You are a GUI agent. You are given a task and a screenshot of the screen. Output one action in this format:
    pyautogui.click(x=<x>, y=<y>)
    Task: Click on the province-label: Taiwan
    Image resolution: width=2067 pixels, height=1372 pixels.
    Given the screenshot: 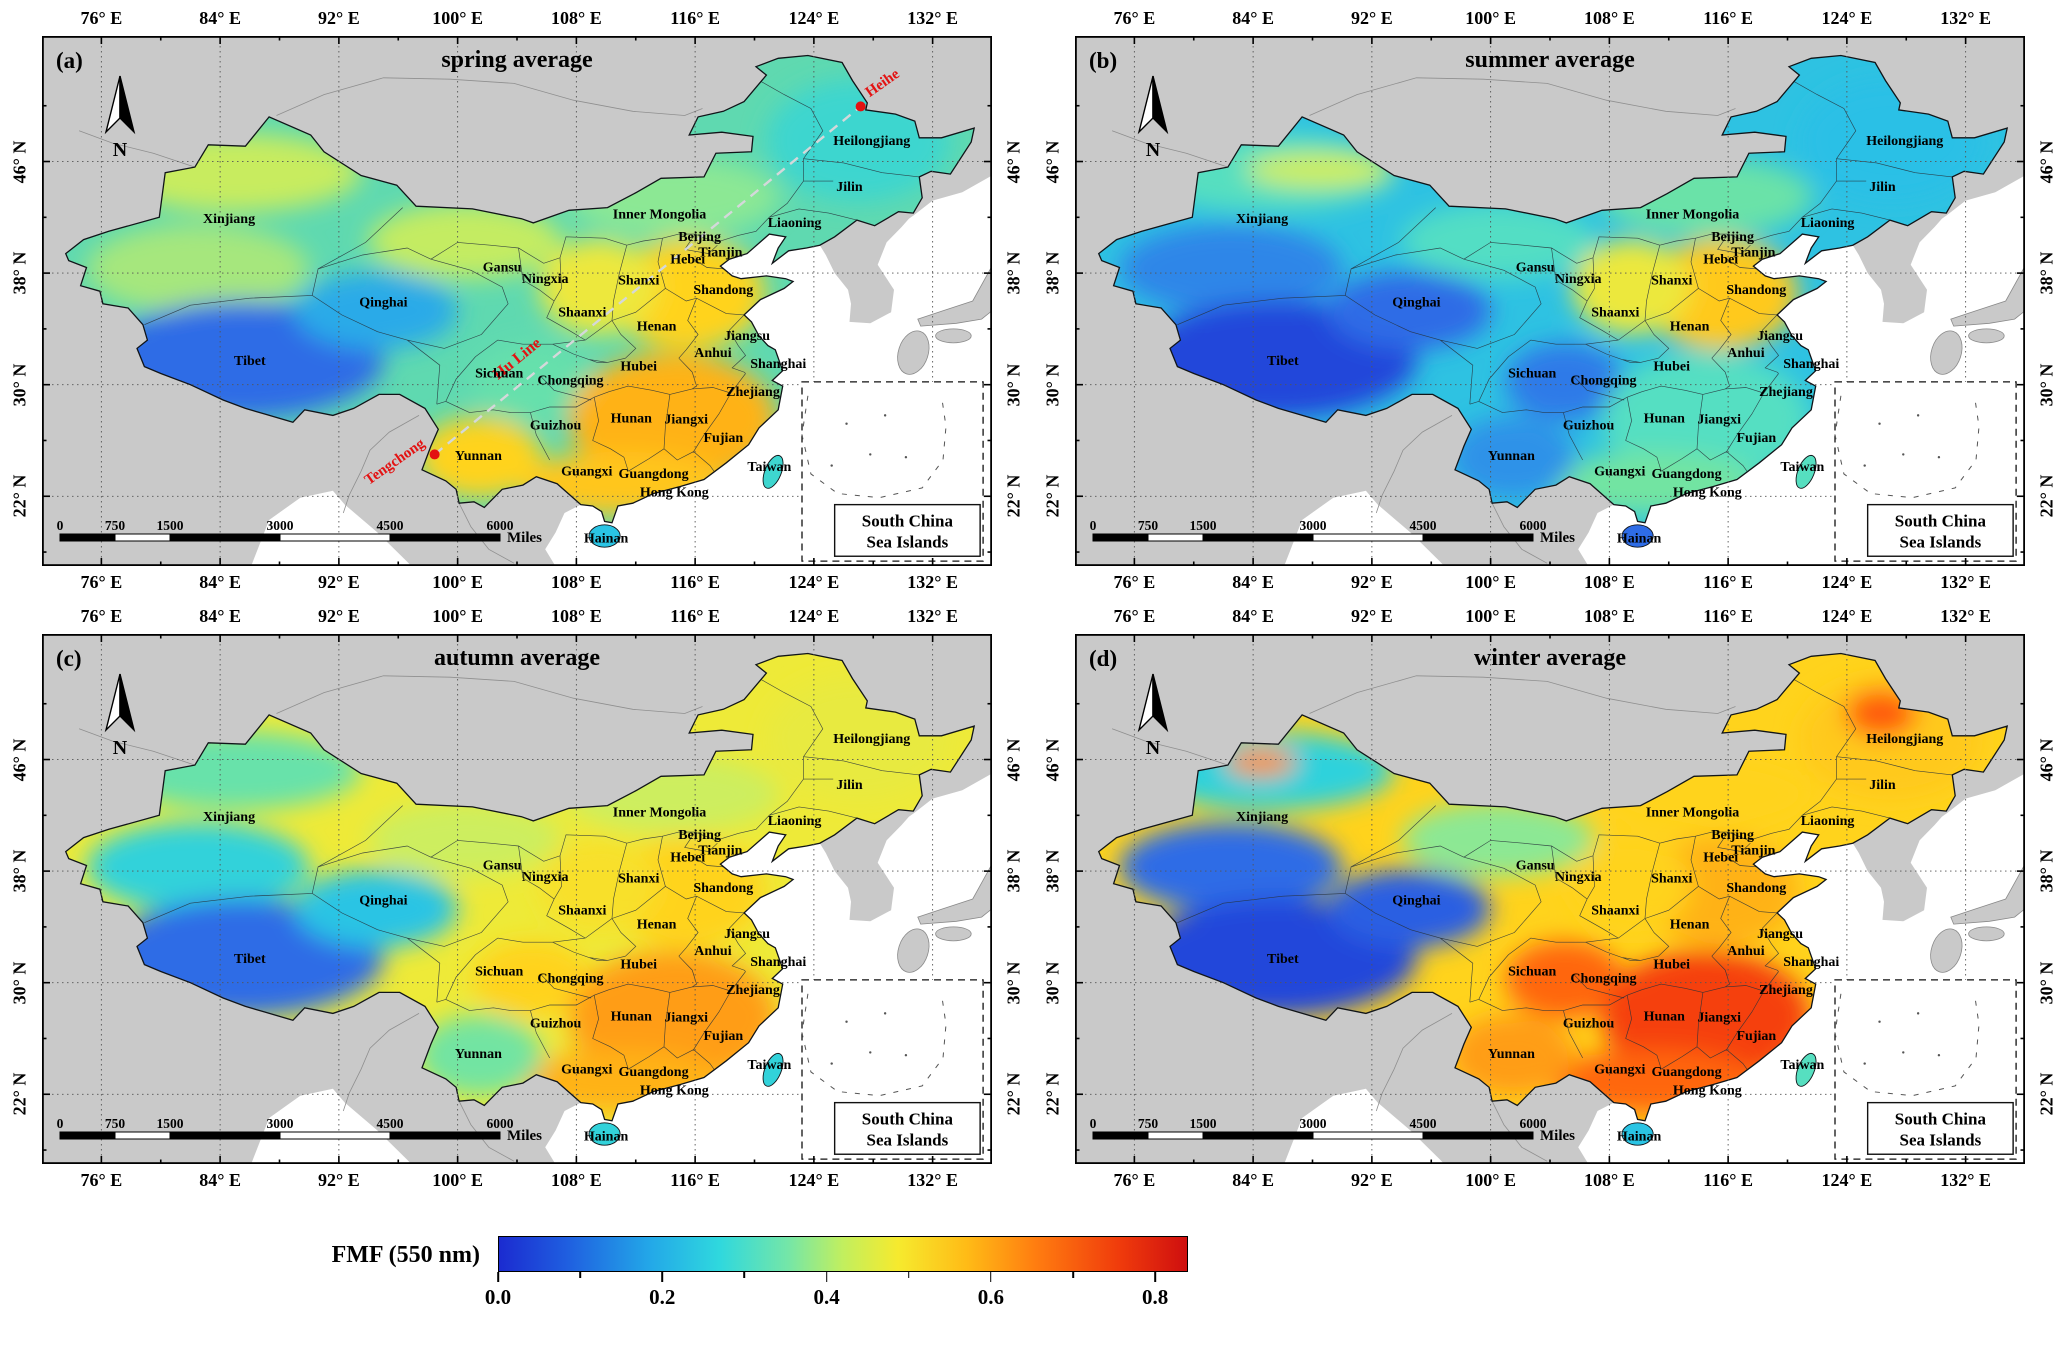 What is the action you would take?
    pyautogui.click(x=1802, y=467)
    